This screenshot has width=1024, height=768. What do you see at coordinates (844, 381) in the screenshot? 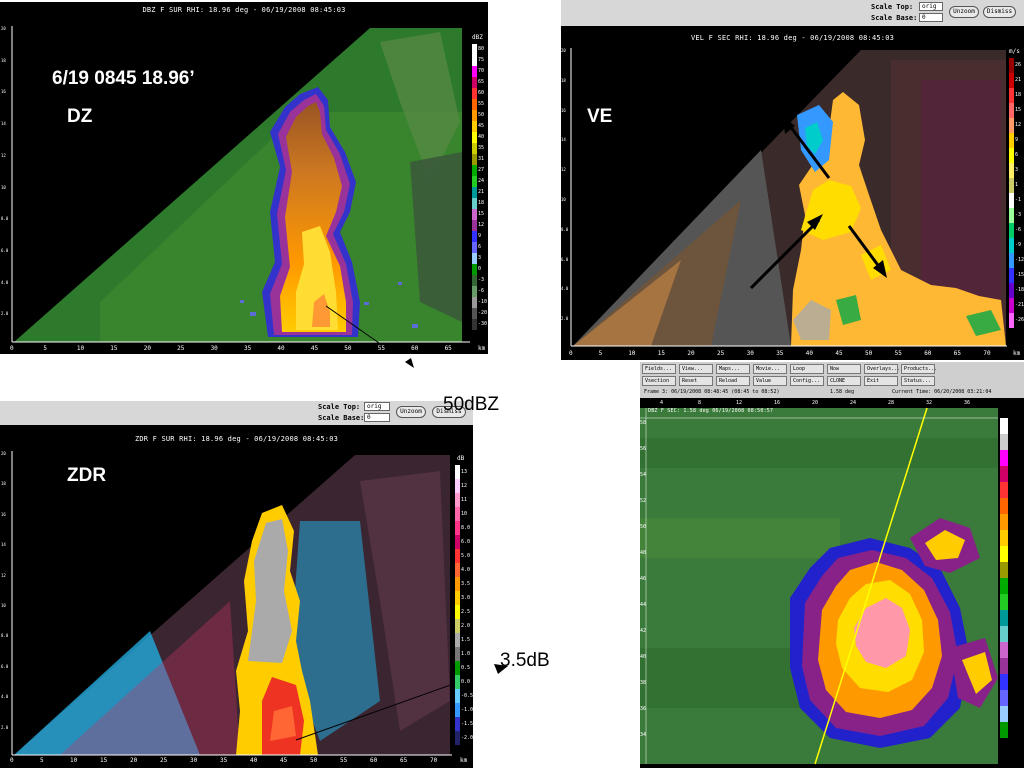
I see `ppi-clone-button: CLONE` at bounding box center [844, 381].